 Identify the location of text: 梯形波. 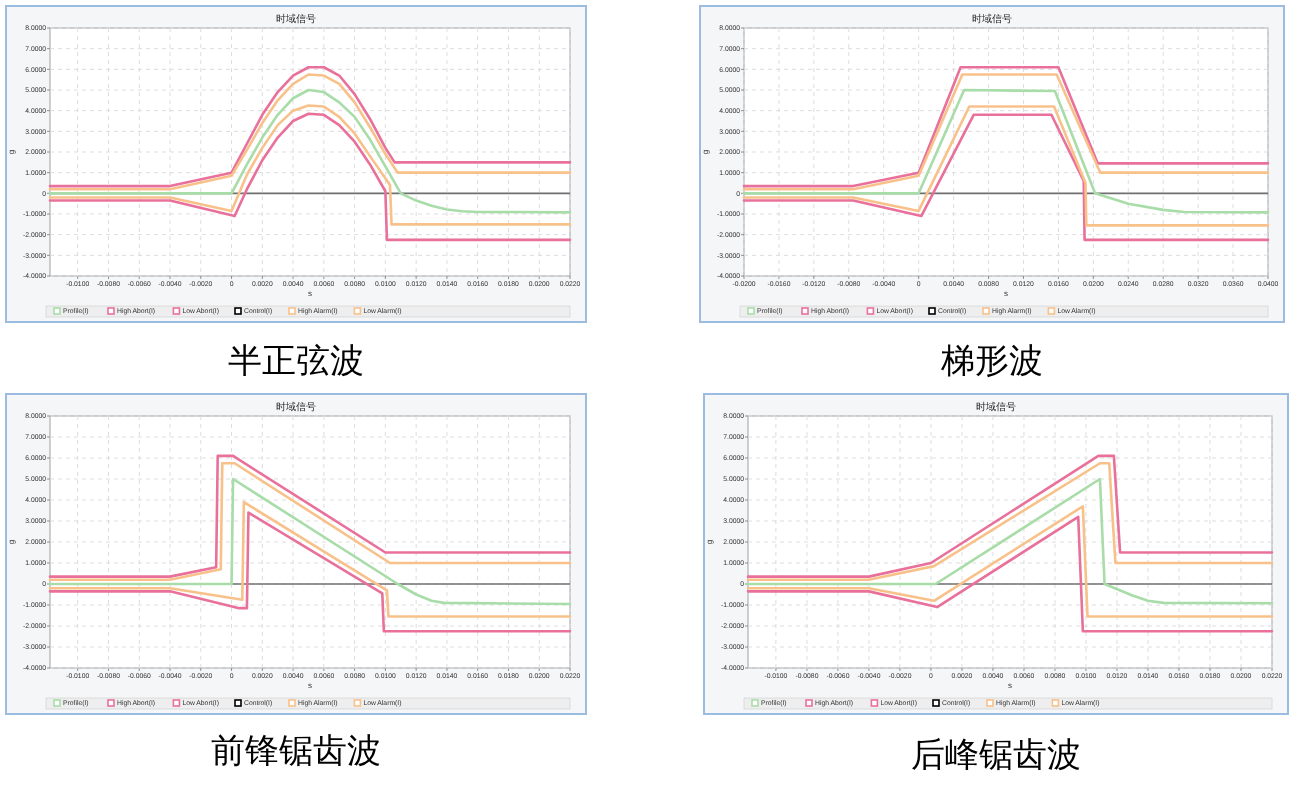
(991, 361).